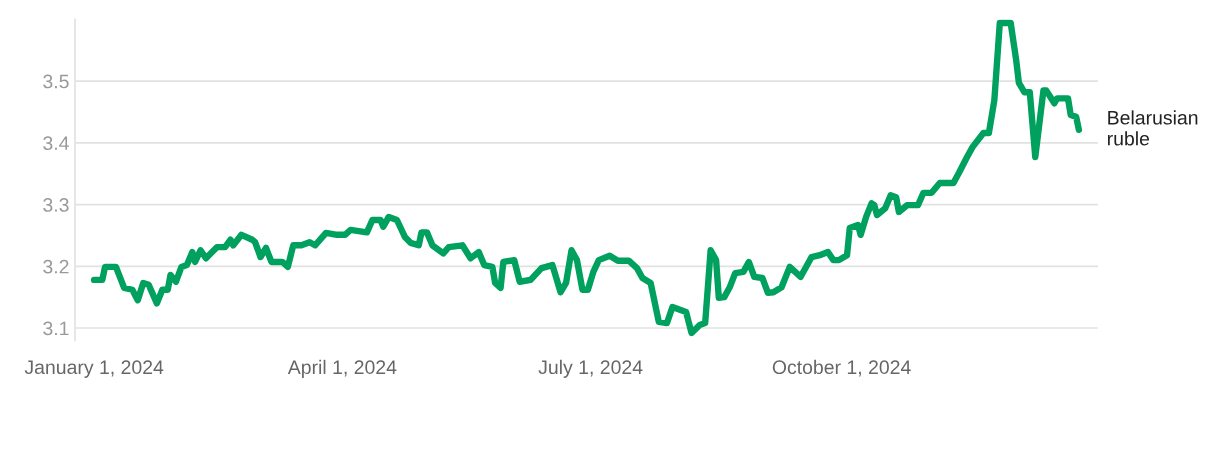  What do you see at coordinates (841, 368) in the screenshot?
I see `x-tick-label: October 1, 2024` at bounding box center [841, 368].